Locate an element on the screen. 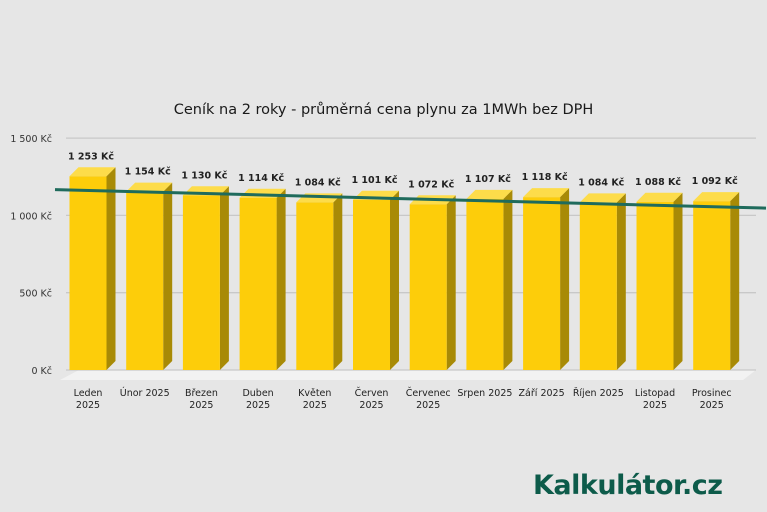  data-label: 1 101 Kč is located at coordinates (374, 180).